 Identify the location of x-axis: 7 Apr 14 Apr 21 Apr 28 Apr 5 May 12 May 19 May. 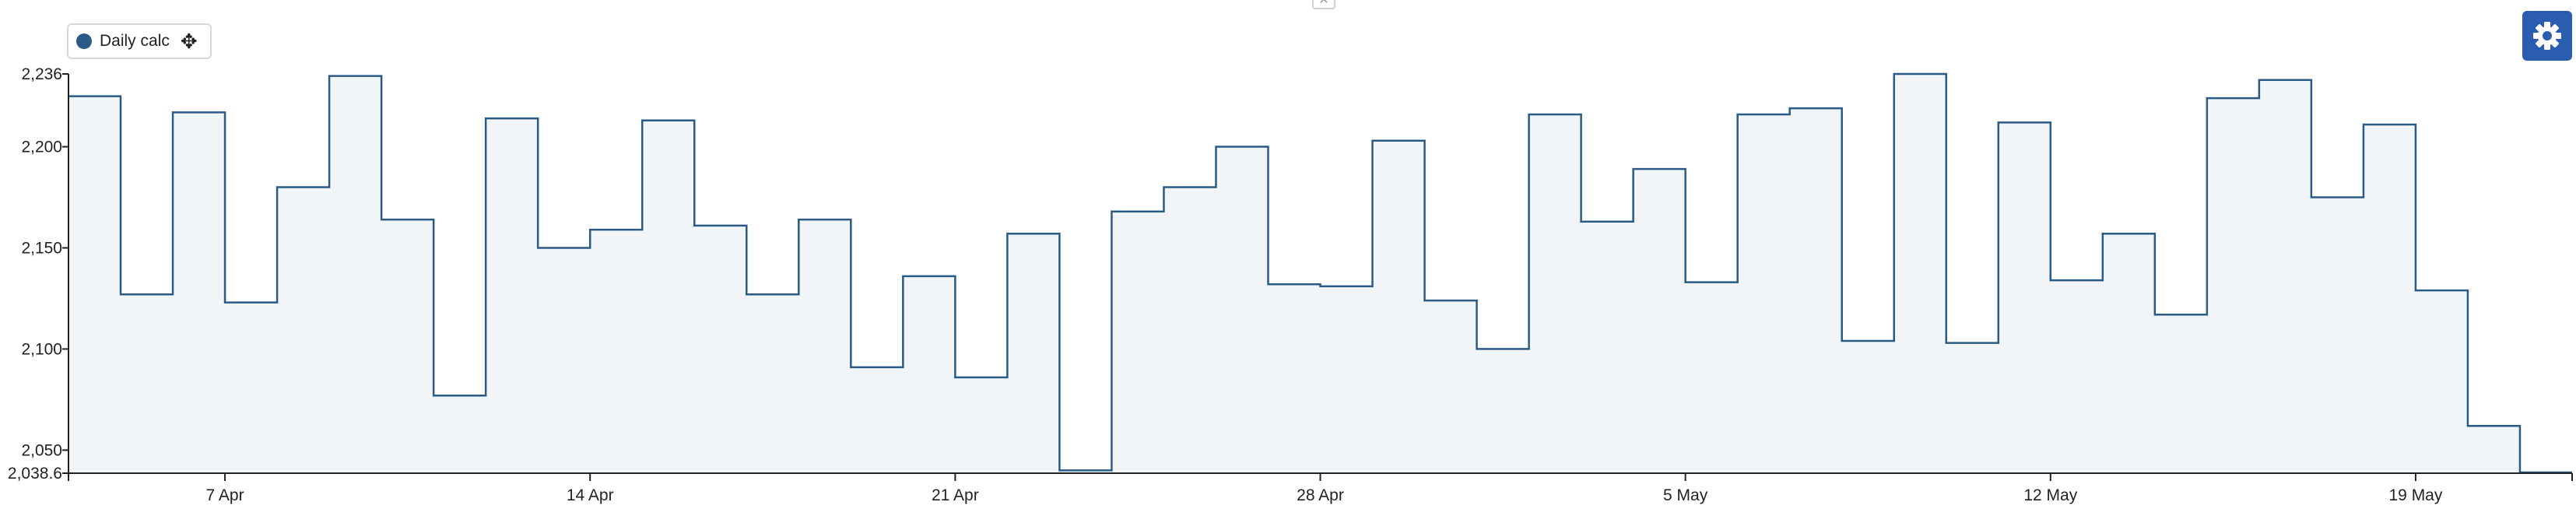
(1321, 488).